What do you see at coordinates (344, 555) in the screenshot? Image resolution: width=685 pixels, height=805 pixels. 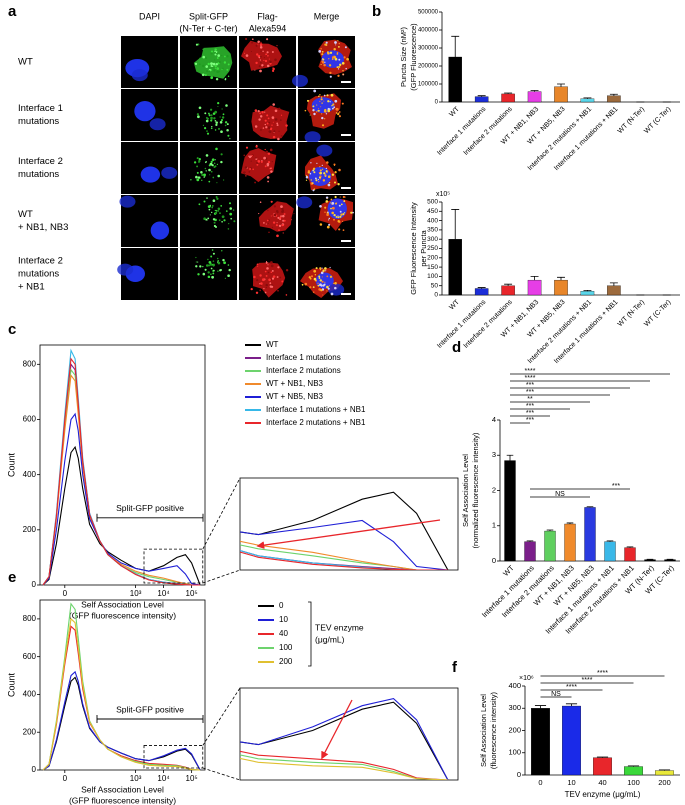 I see `inset-series-line` at bounding box center [344, 555].